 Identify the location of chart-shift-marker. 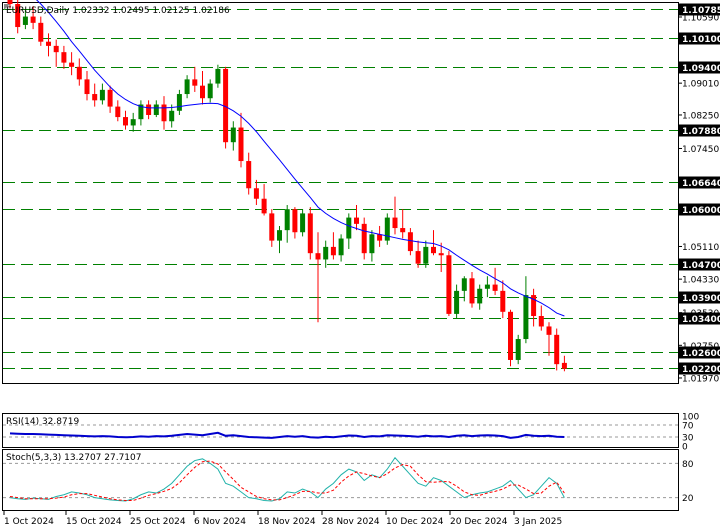
(7, 7).